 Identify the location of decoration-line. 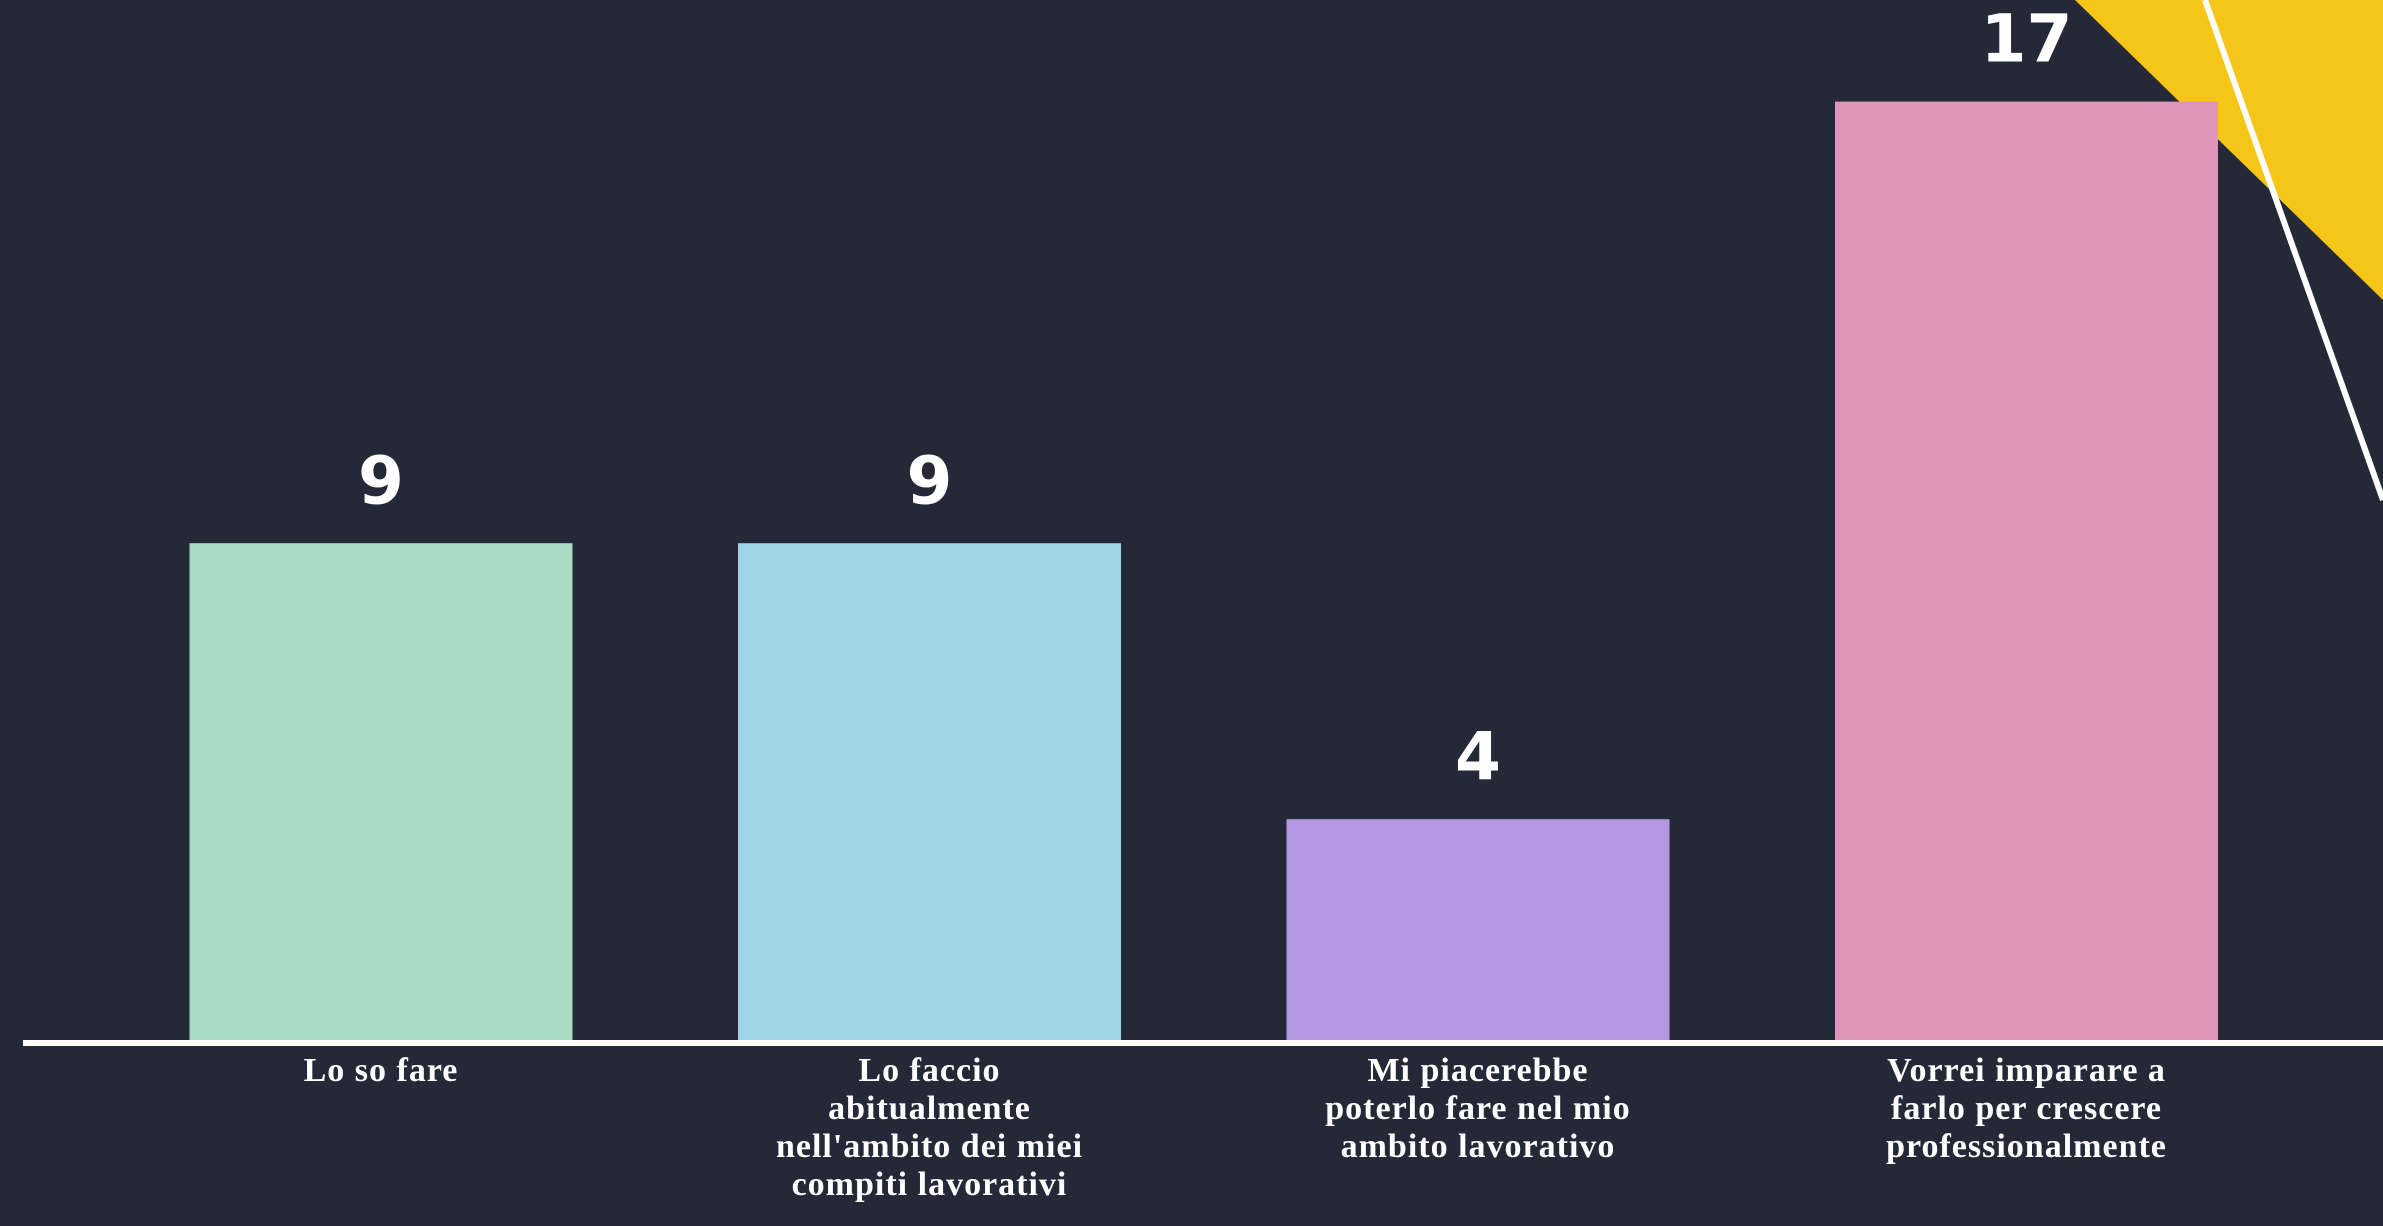
(2292, 251).